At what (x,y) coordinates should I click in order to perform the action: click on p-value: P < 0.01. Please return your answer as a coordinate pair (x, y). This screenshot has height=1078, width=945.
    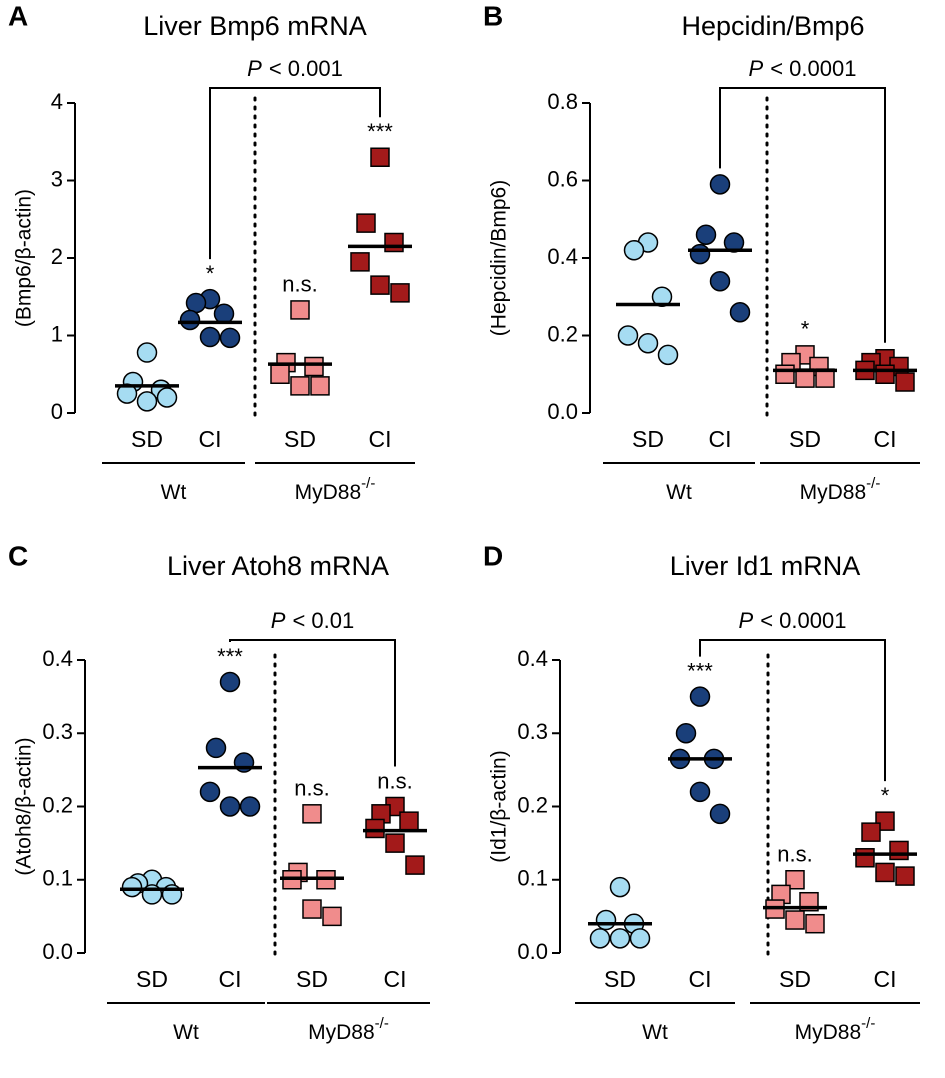
    Looking at the image, I should click on (312, 620).